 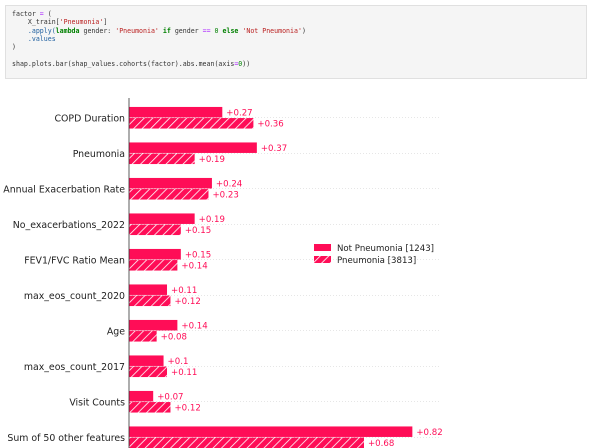 I want to click on category-label: FEV1/FVC Ratio Mean, so click(x=74, y=260).